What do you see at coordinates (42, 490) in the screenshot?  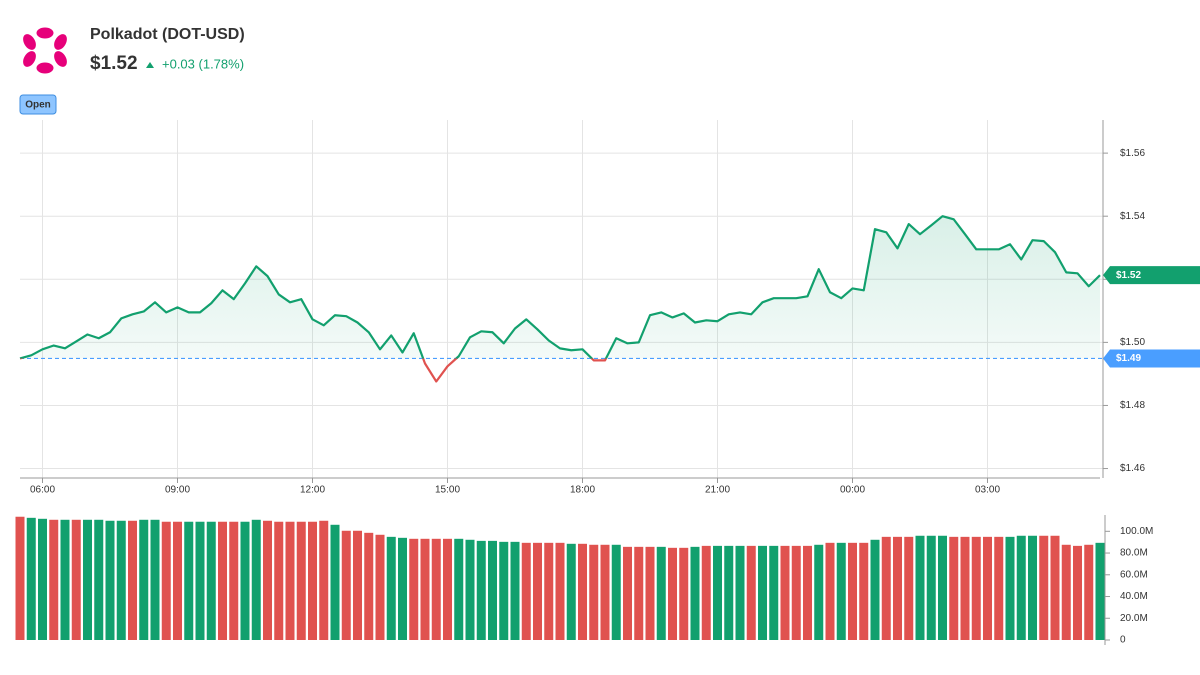 I see `x-tick-label: 06:00` at bounding box center [42, 490].